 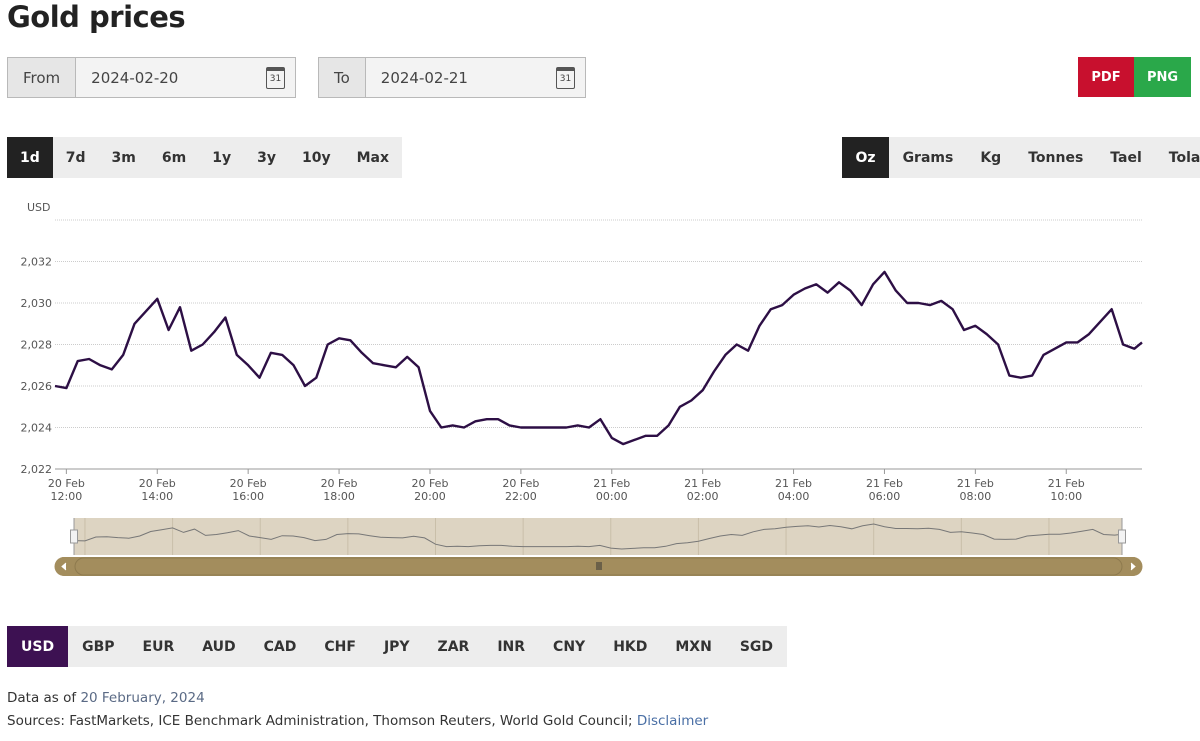 I want to click on currency-tab: USD, so click(x=38, y=646).